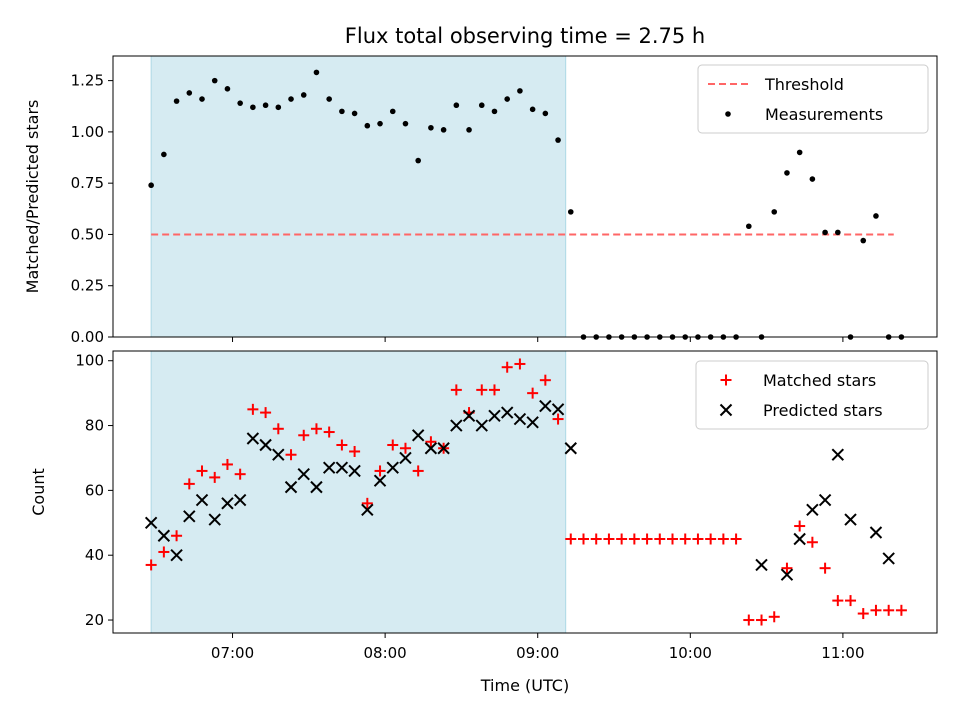  Describe the element at coordinates (804, 84) in the screenshot. I see `legend-threshold-label: Threshold` at that location.